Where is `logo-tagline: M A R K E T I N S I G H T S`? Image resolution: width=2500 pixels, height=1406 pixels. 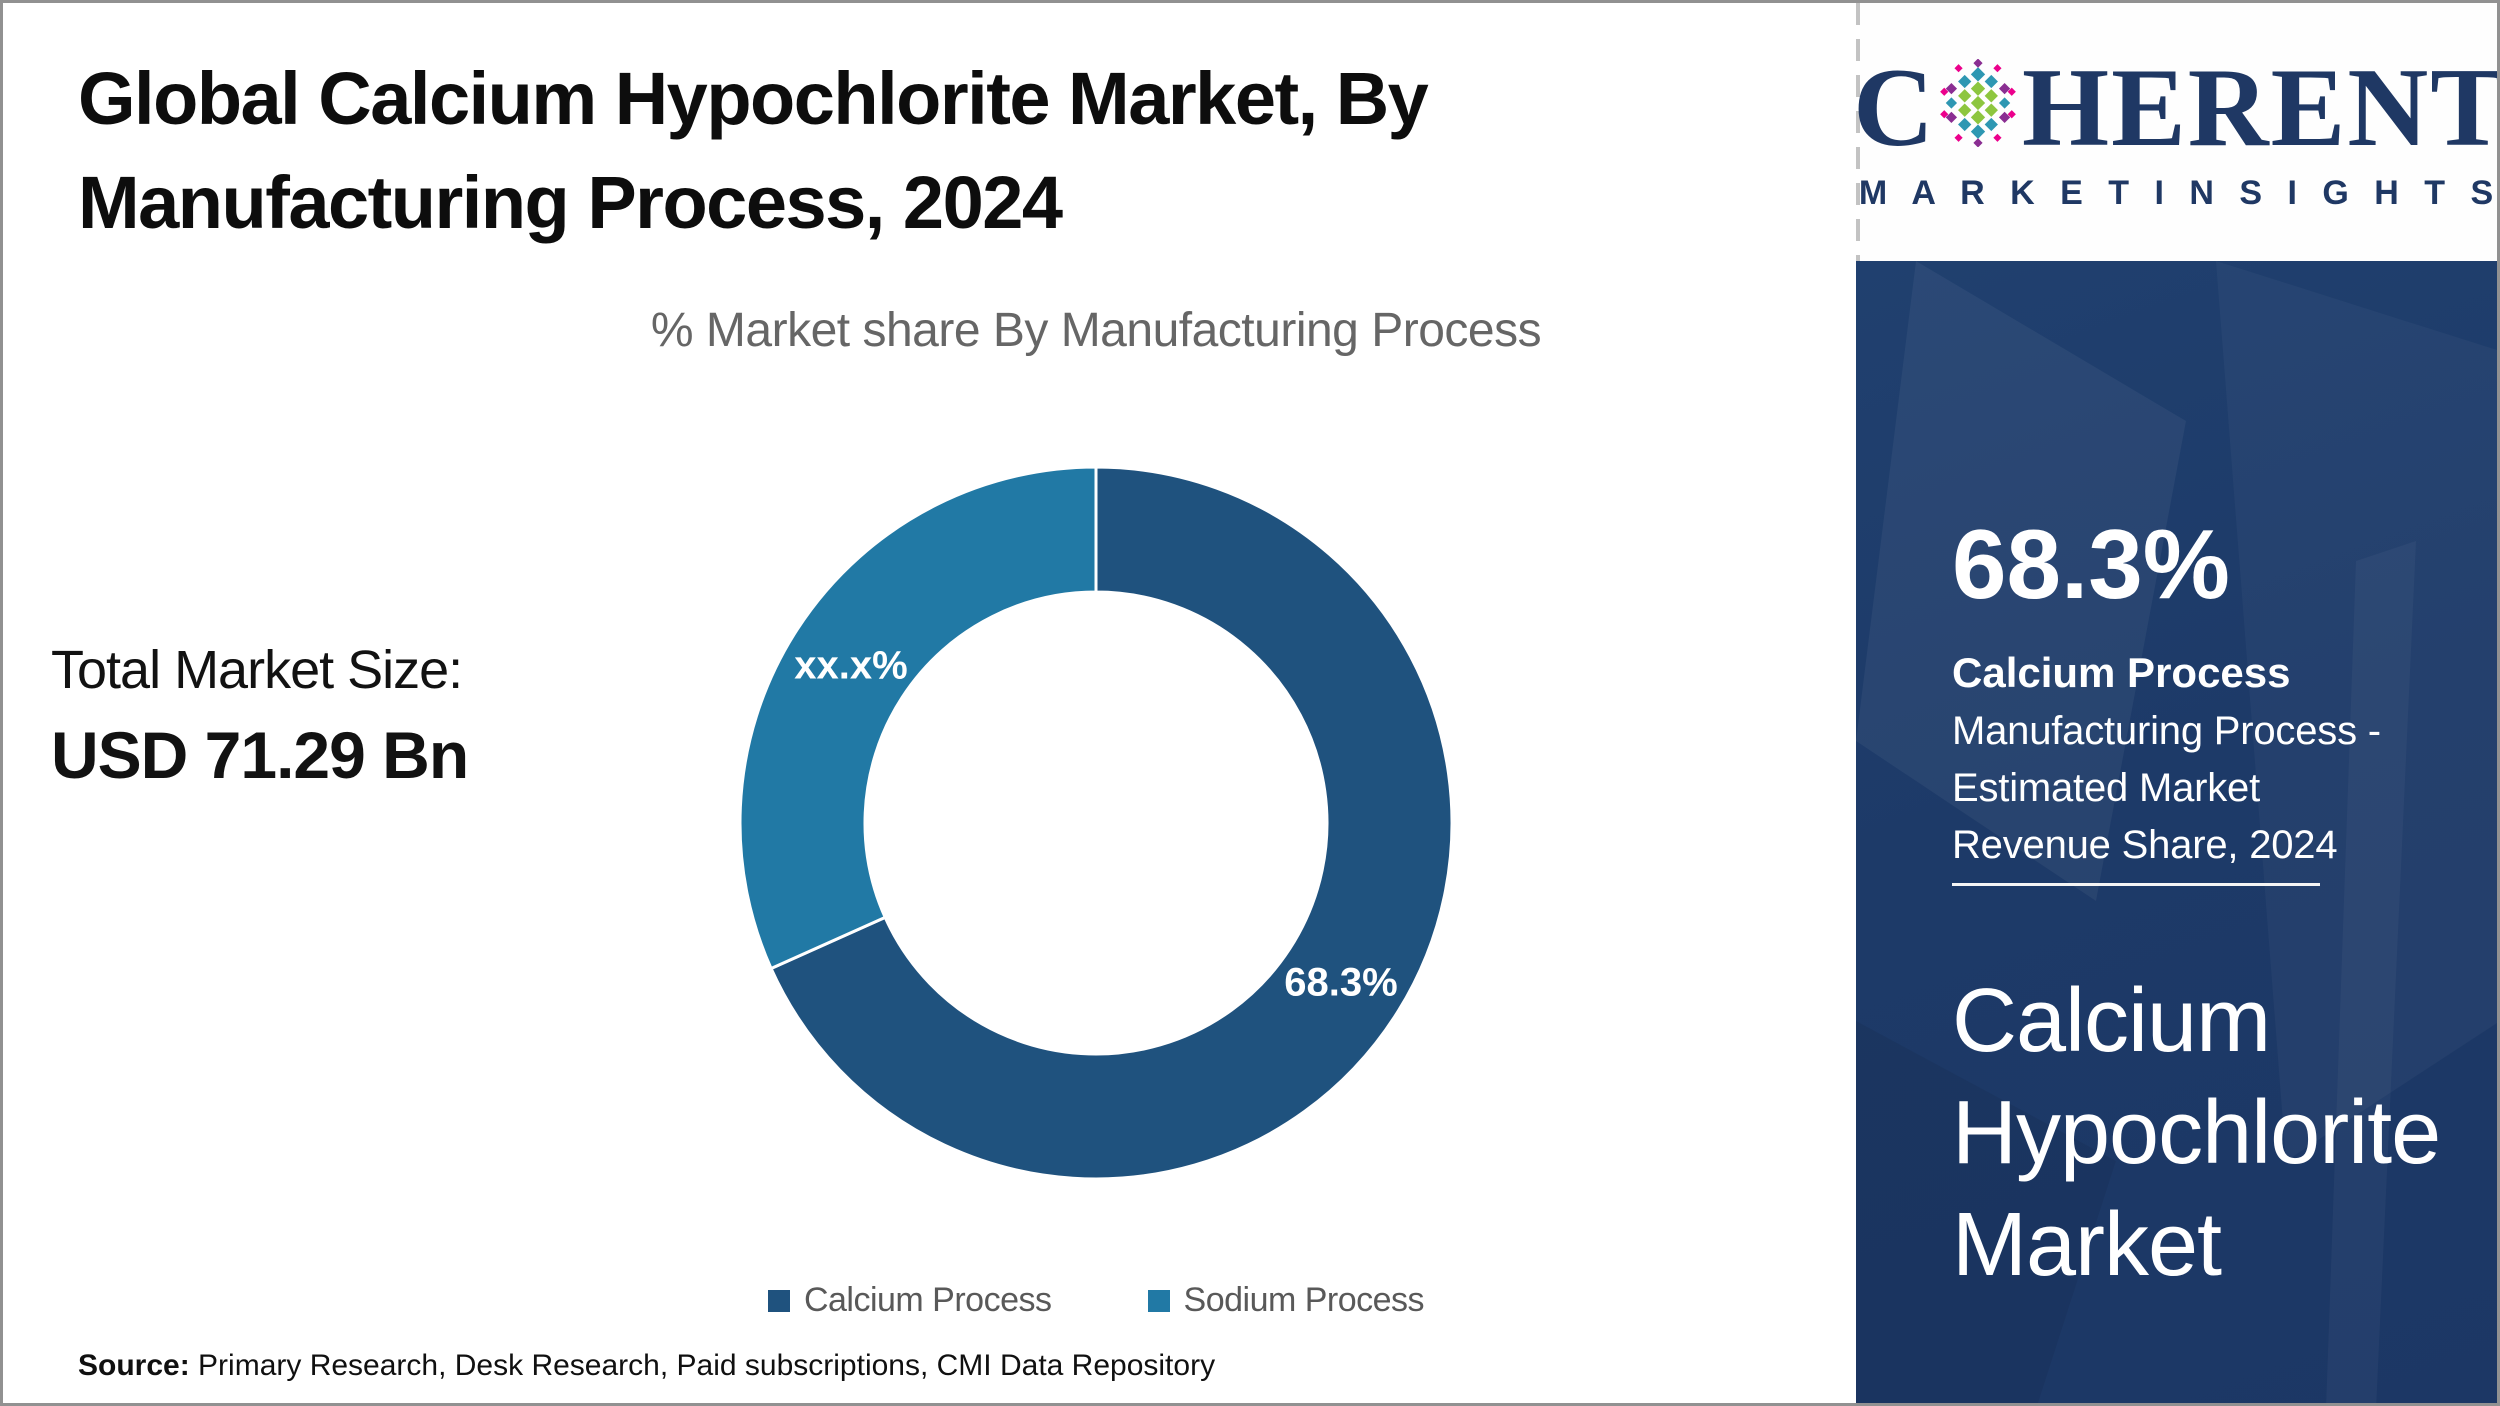 logo-tagline: M A R K E T I N S I G H T S is located at coordinates (2179, 192).